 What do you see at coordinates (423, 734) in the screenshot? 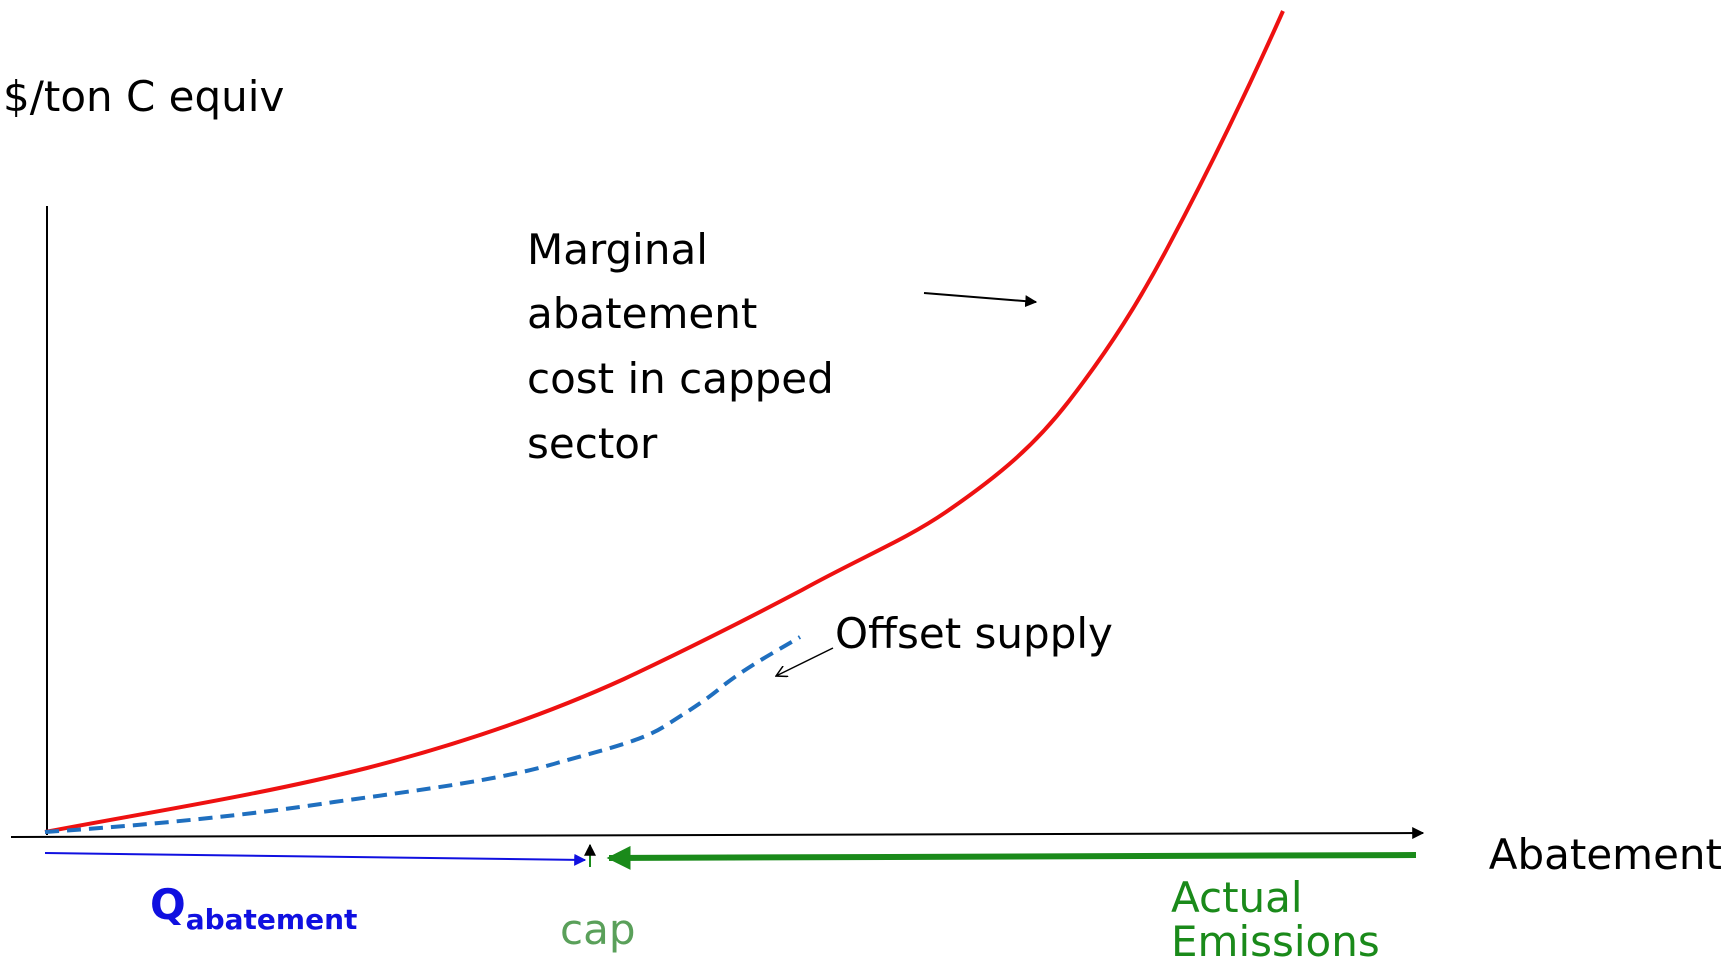
I see `offset-supply-curve` at bounding box center [423, 734].